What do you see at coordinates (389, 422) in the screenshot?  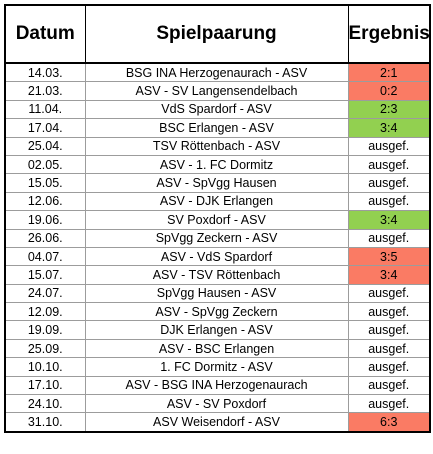 I see `cell-result: 6:3` at bounding box center [389, 422].